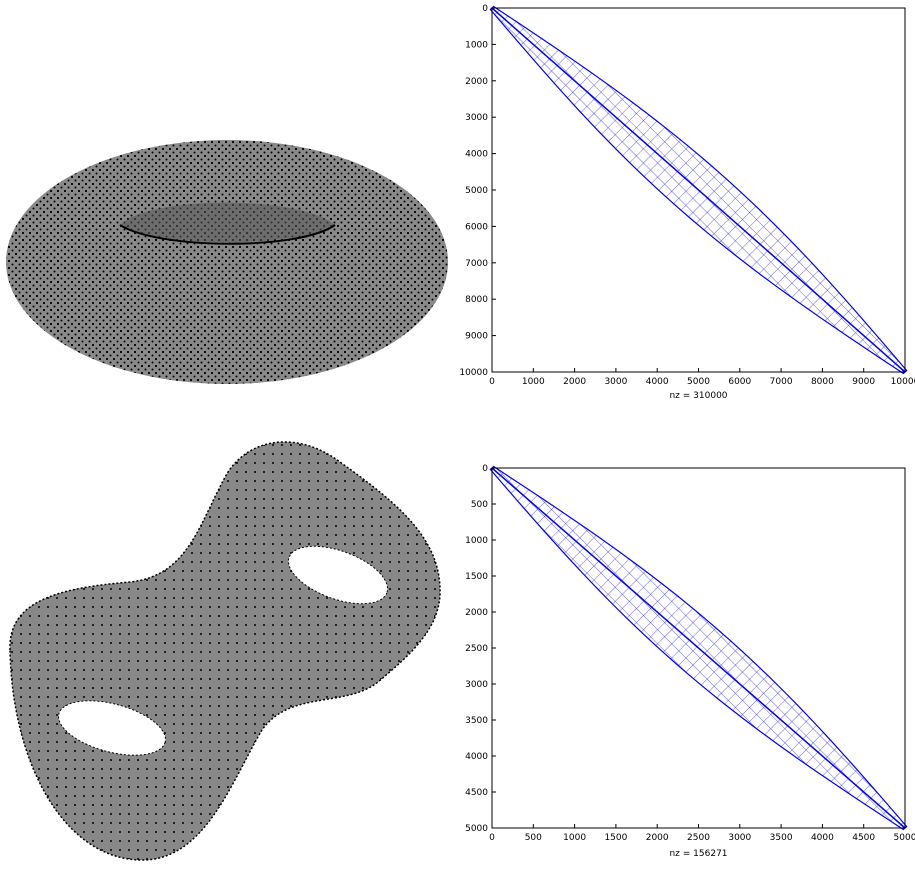  I want to click on x-tick-label: 1500, so click(615, 838).